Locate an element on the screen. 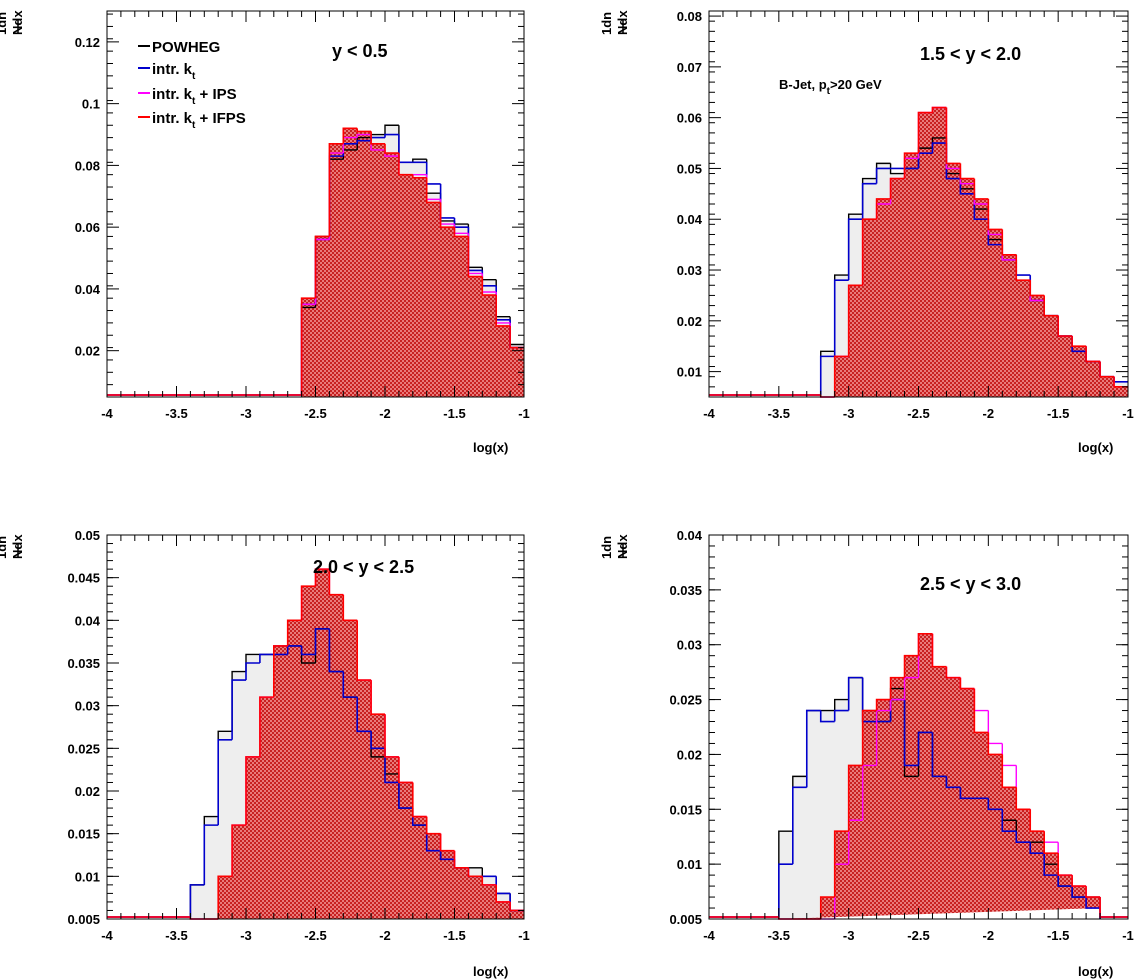  legend-entry-intr-kt-ips: intr. kt + IPS is located at coordinates (187, 96).